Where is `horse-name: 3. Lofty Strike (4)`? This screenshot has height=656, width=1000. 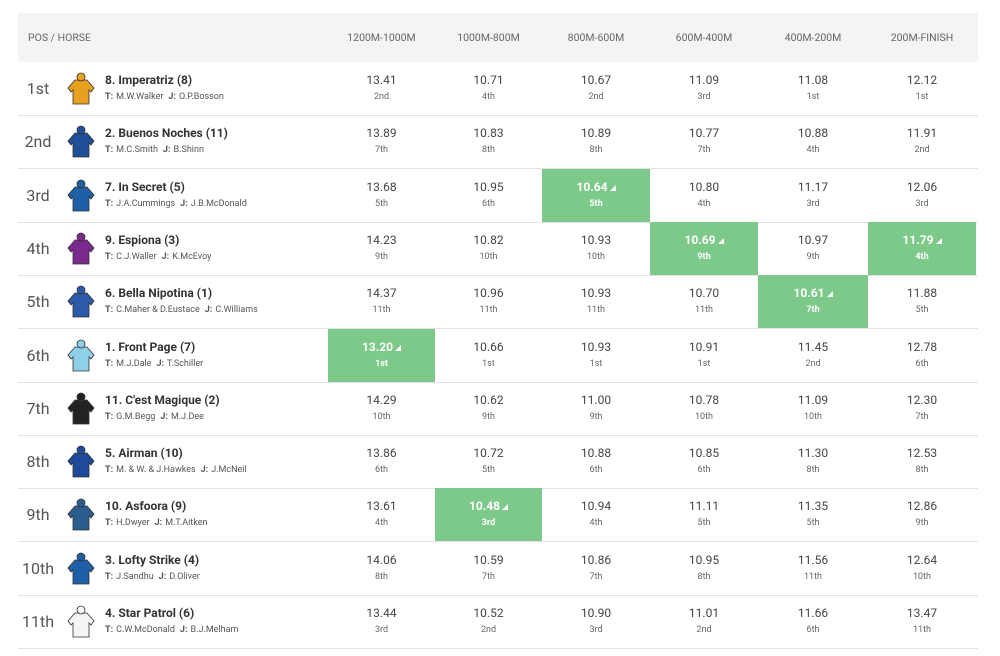 horse-name: 3. Lofty Strike (4) is located at coordinates (152, 559).